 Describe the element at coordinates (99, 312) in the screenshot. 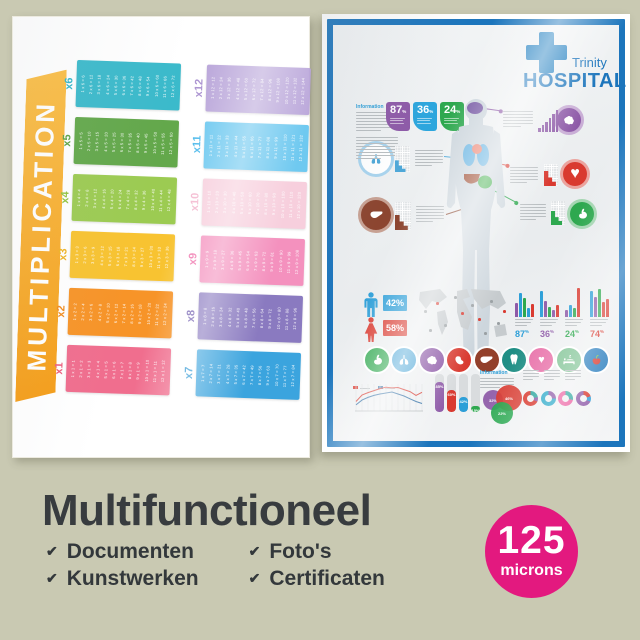

I see `multiplication-fact: 4 x 2 = 8` at that location.